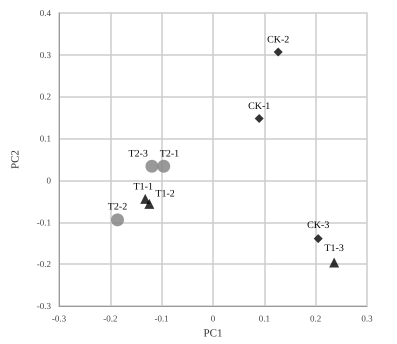  What do you see at coordinates (143, 186) in the screenshot?
I see `annotation: T1-1` at bounding box center [143, 186].